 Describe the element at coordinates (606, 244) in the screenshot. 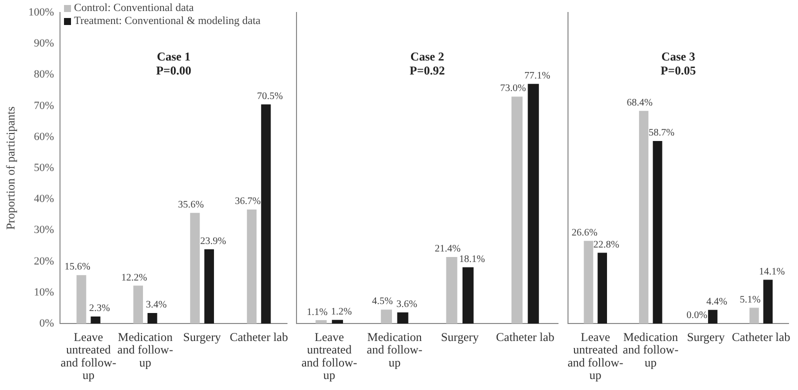

I see `data-label: 22.8%` at that location.